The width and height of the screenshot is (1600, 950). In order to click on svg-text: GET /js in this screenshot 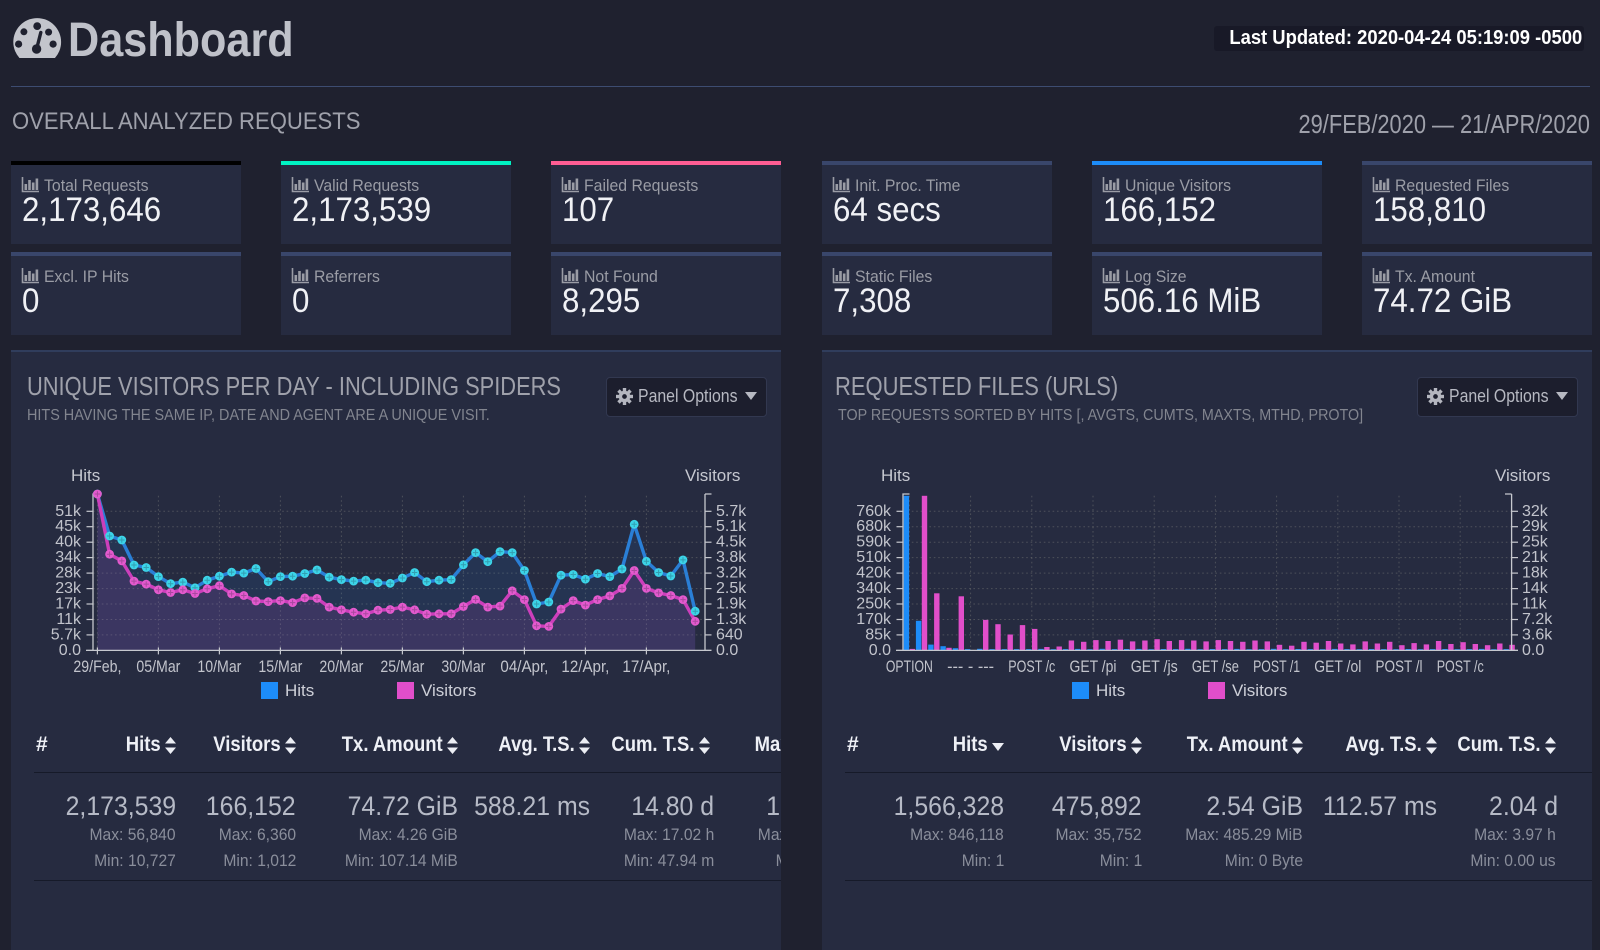, I will do `click(1154, 667)`.